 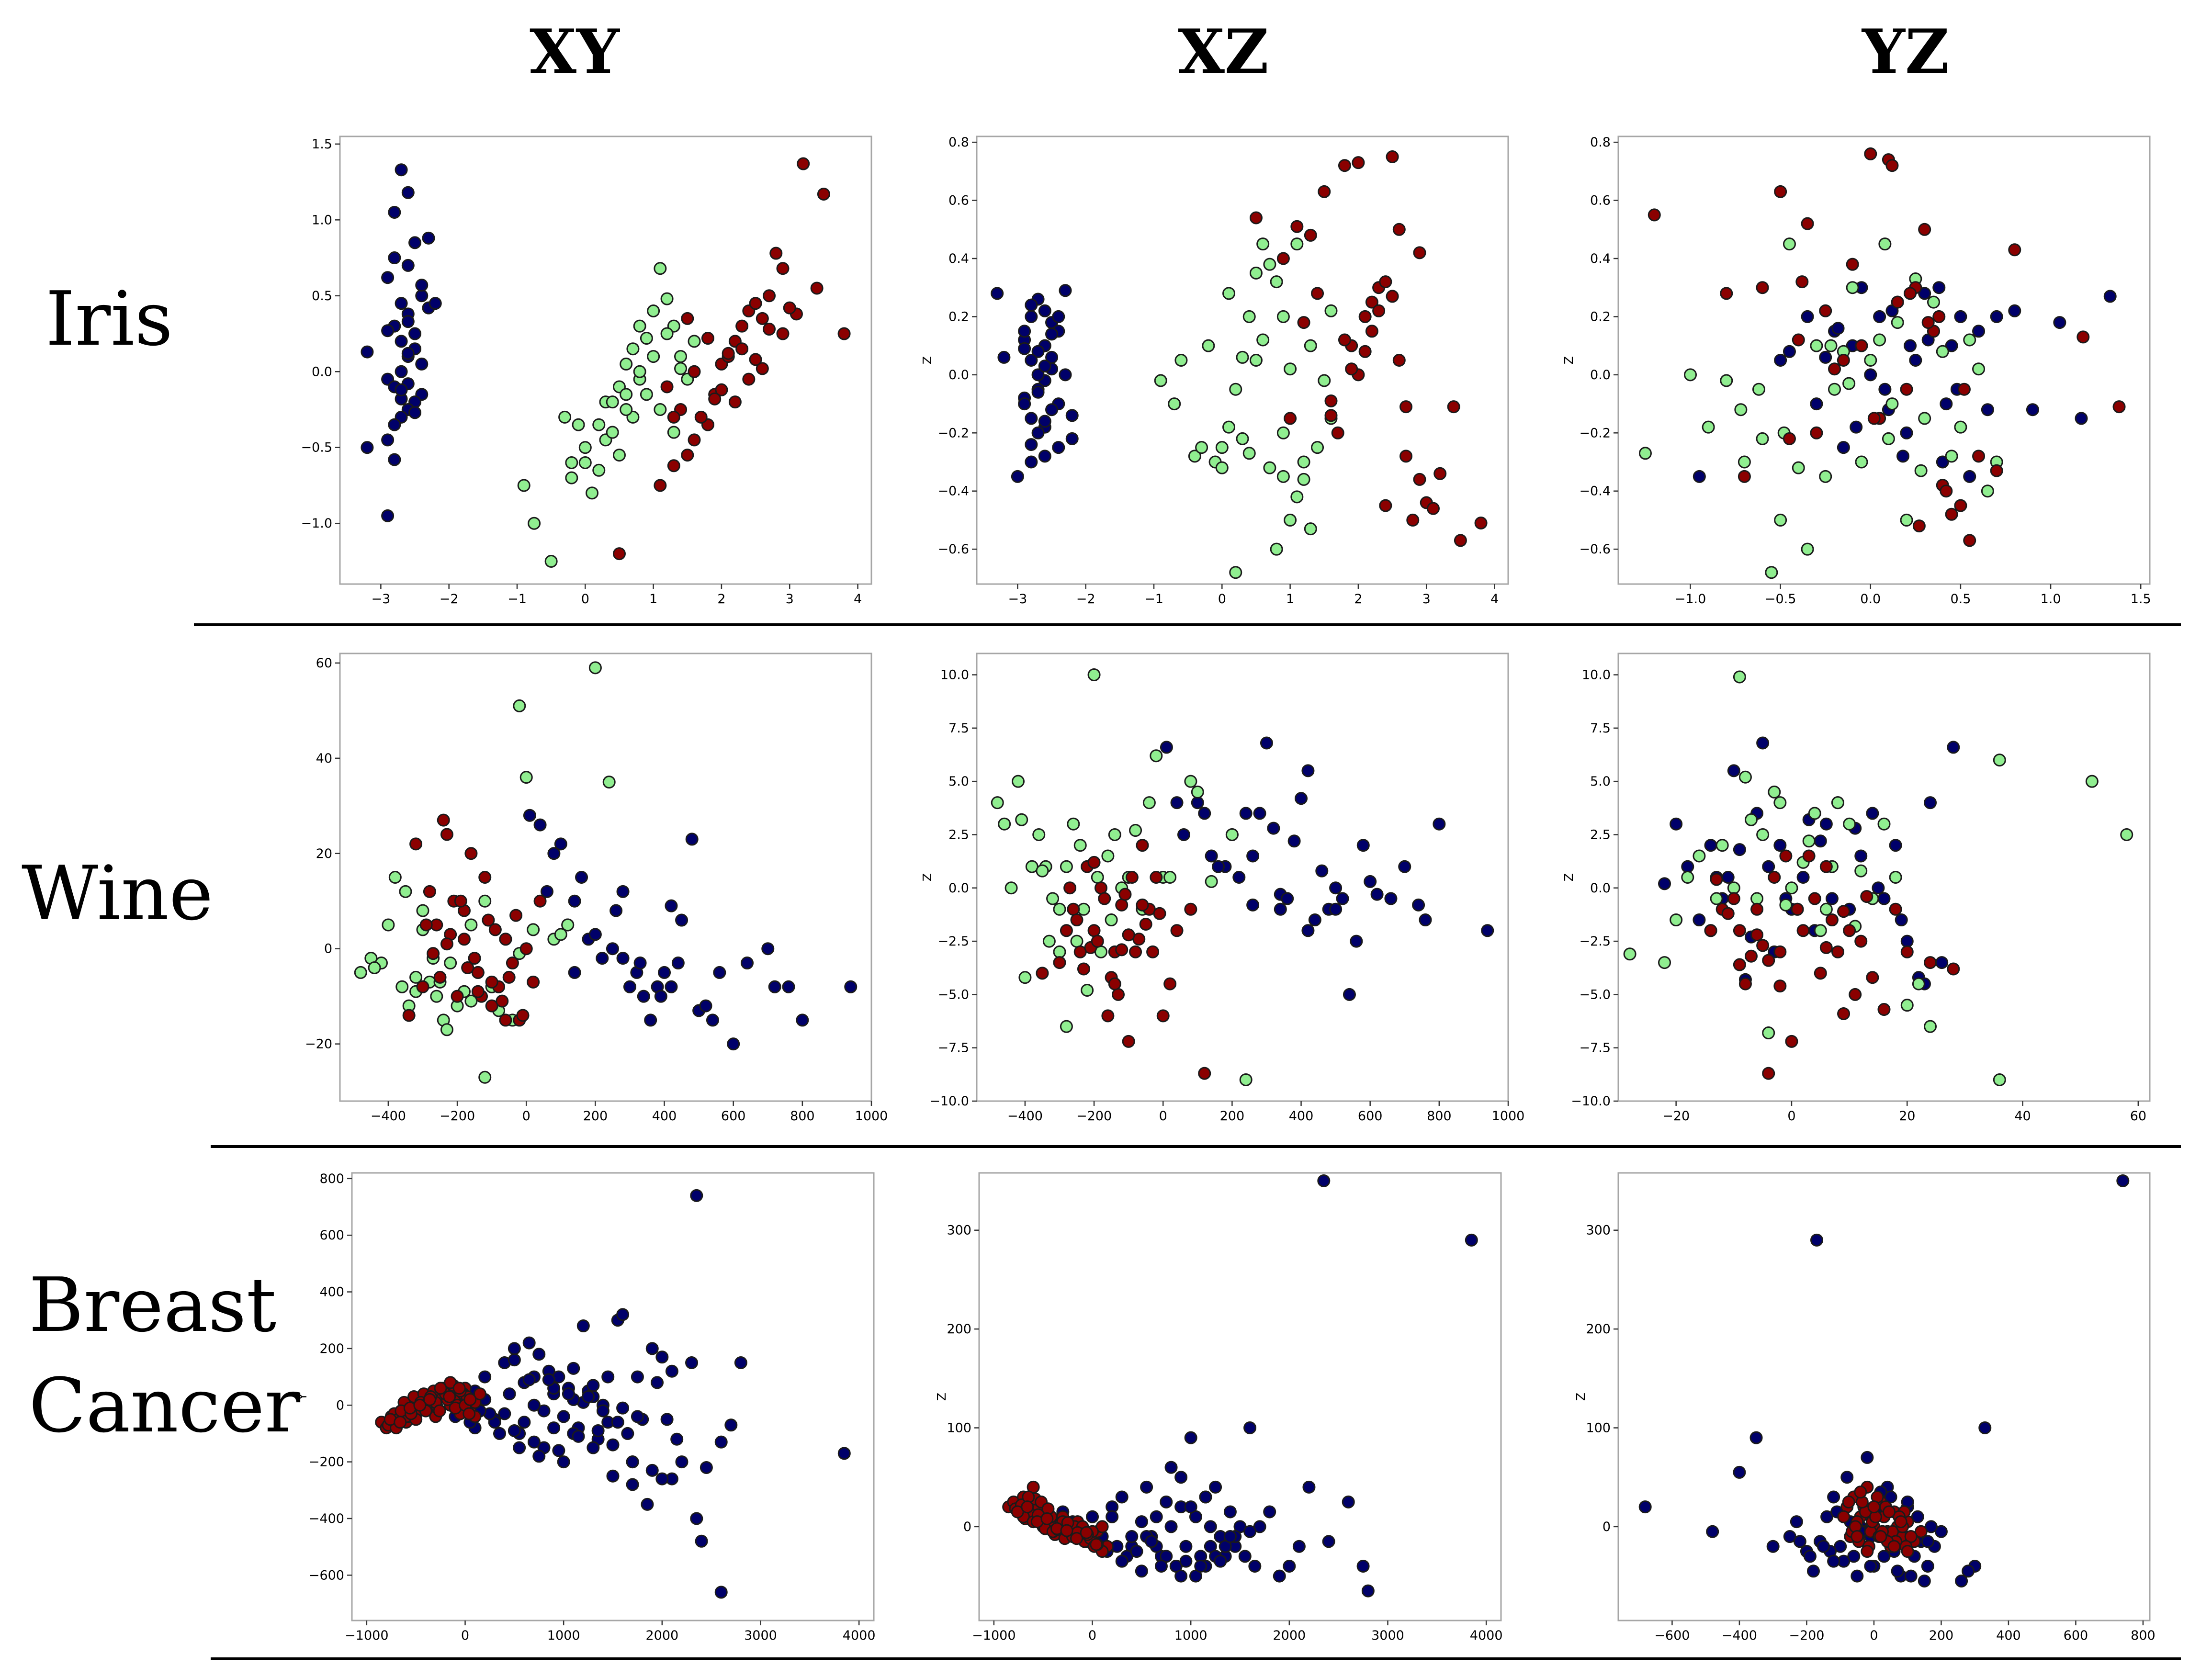 I want to click on plot-frame, so click(x=605, y=877).